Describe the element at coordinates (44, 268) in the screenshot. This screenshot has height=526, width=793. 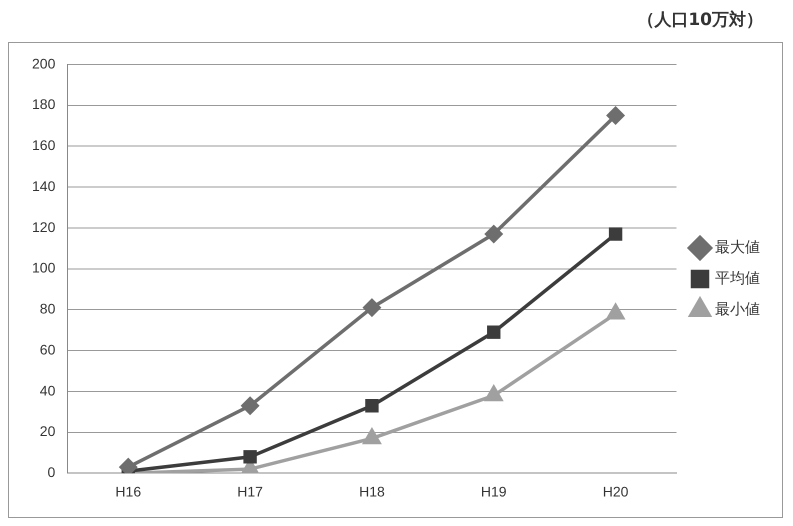
I see `y-tick-label: 100` at that location.